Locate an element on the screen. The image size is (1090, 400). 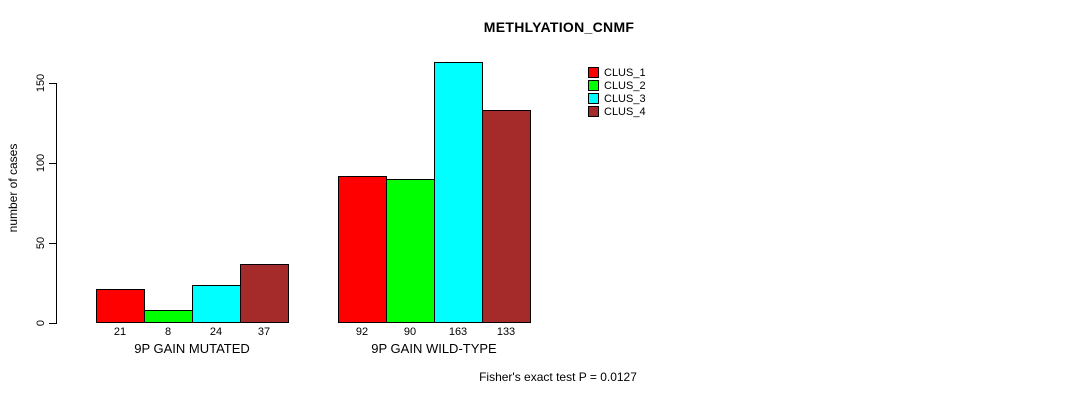
category-label: 9P GAIN WILD-TYPE is located at coordinates (434, 348).